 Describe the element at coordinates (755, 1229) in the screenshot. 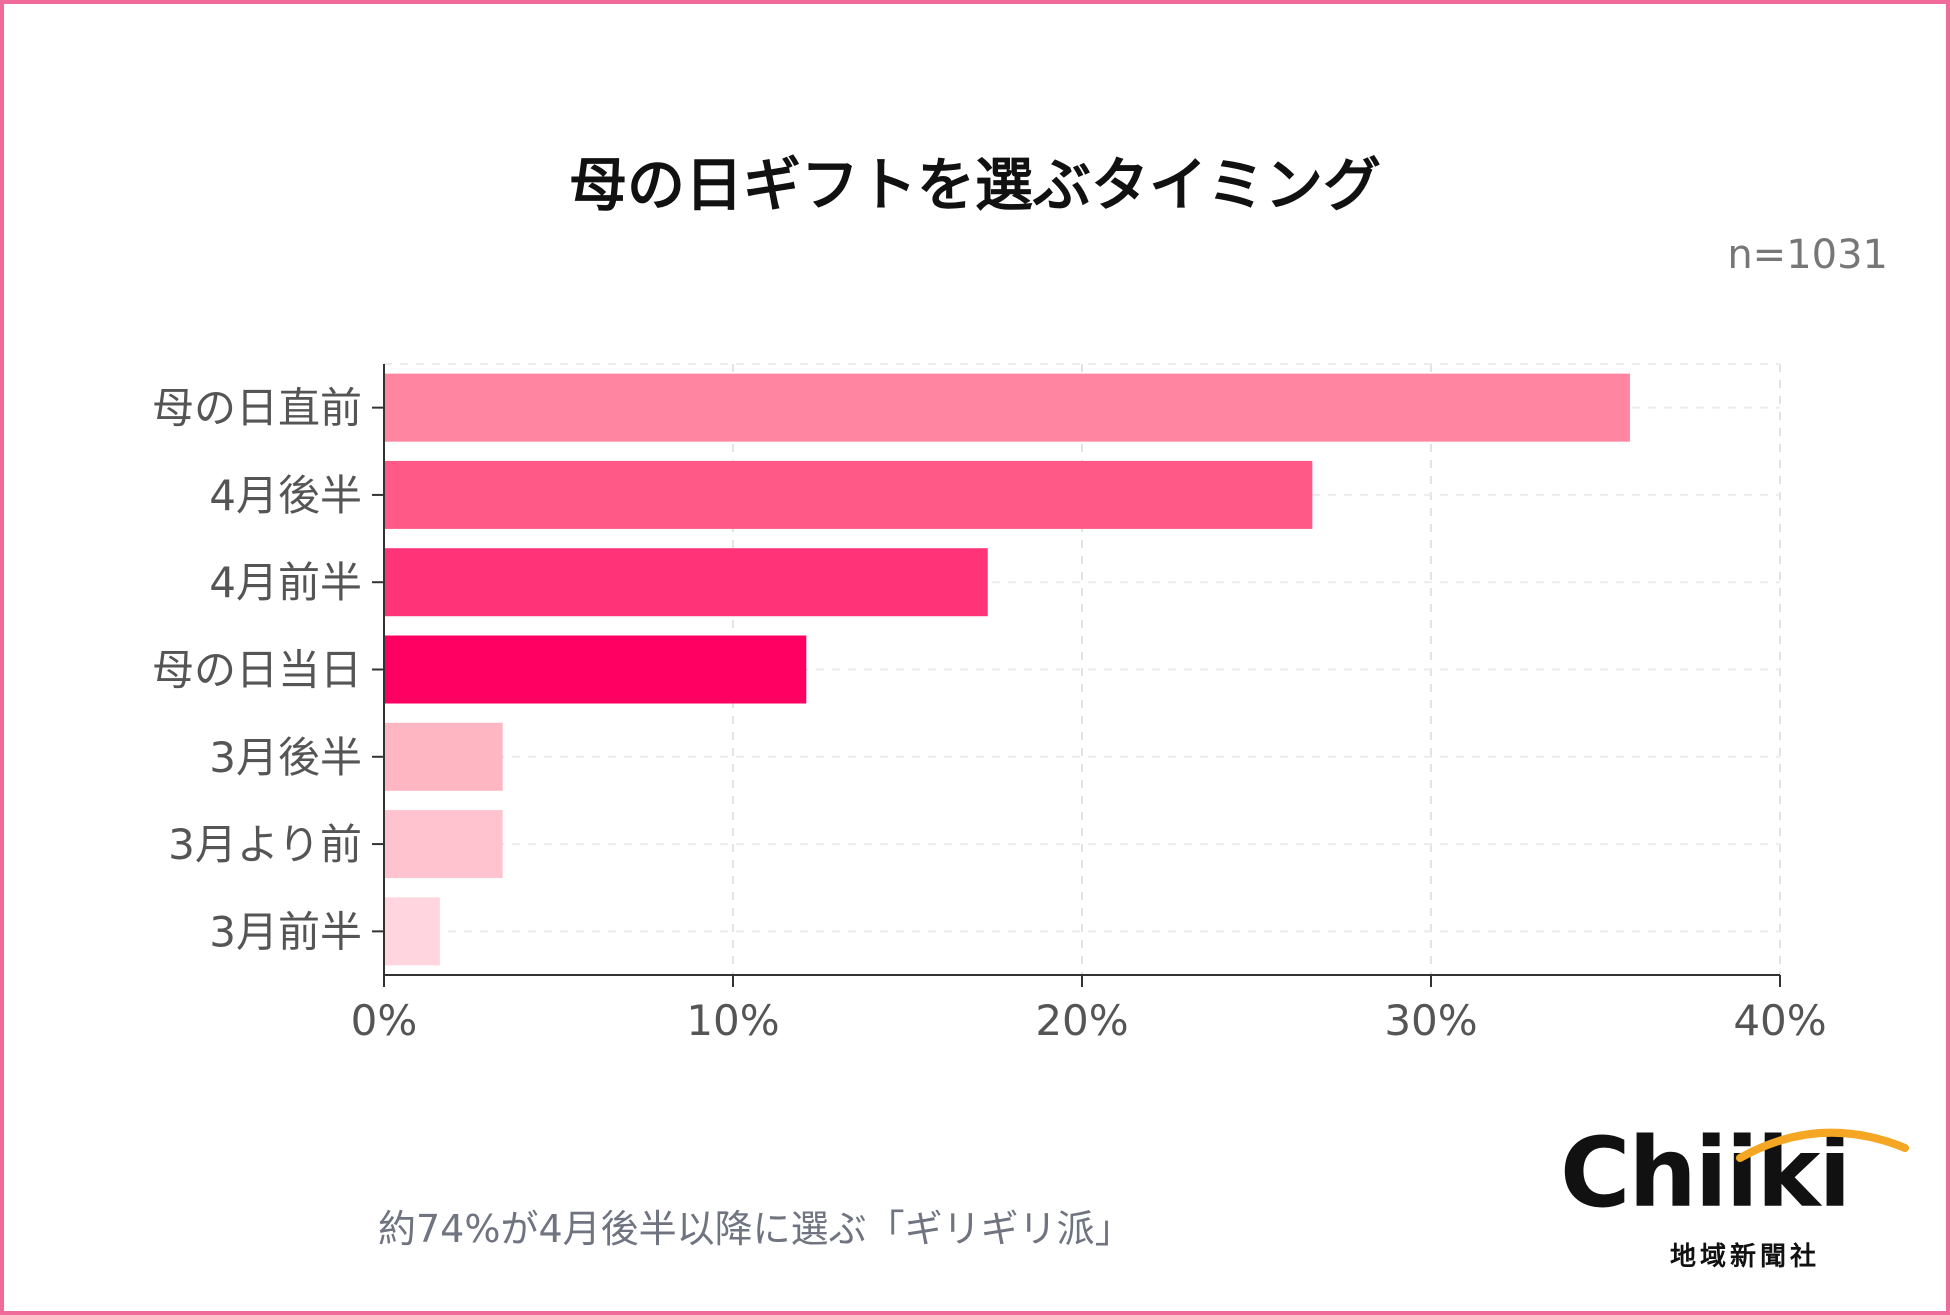

I see `chart-caption: 約74%が4月後半以降に選ぶ「ギリギリ派」` at that location.